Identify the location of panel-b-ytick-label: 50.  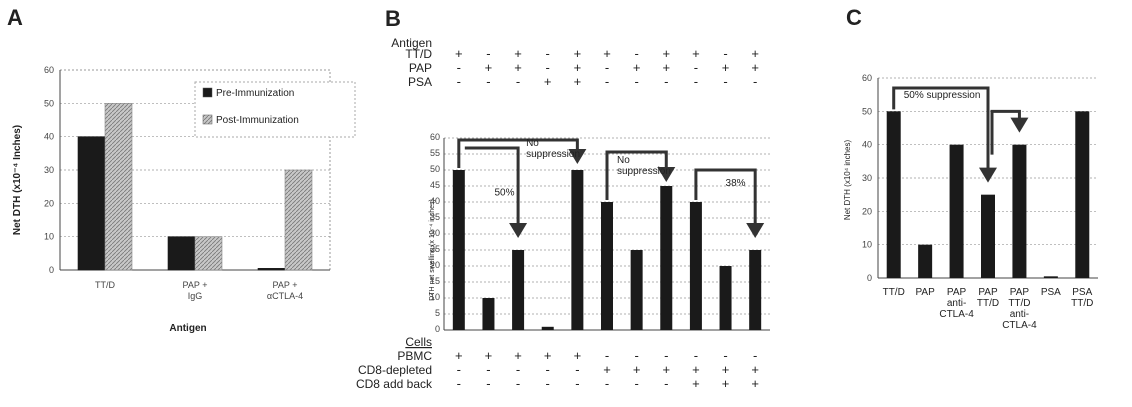
(435, 169).